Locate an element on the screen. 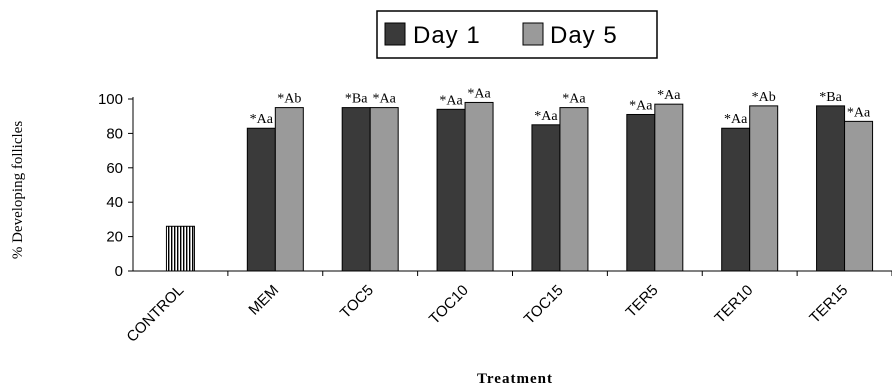  x-tick-label: TOC10 is located at coordinates (449, 305).